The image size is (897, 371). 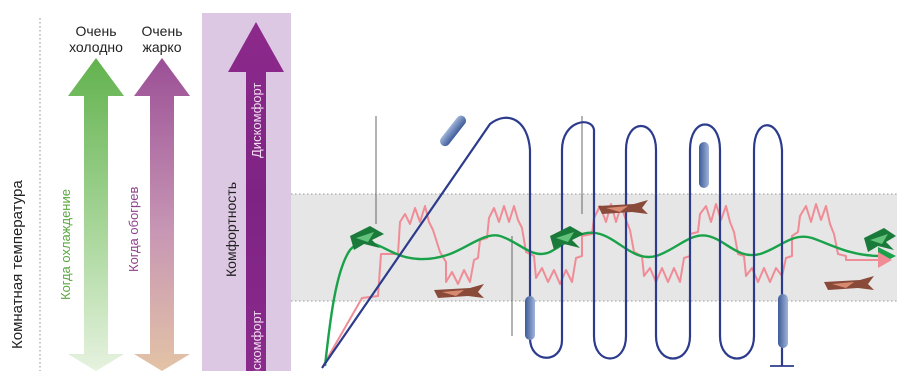 I want to click on heating-arrow, so click(x=162, y=214).